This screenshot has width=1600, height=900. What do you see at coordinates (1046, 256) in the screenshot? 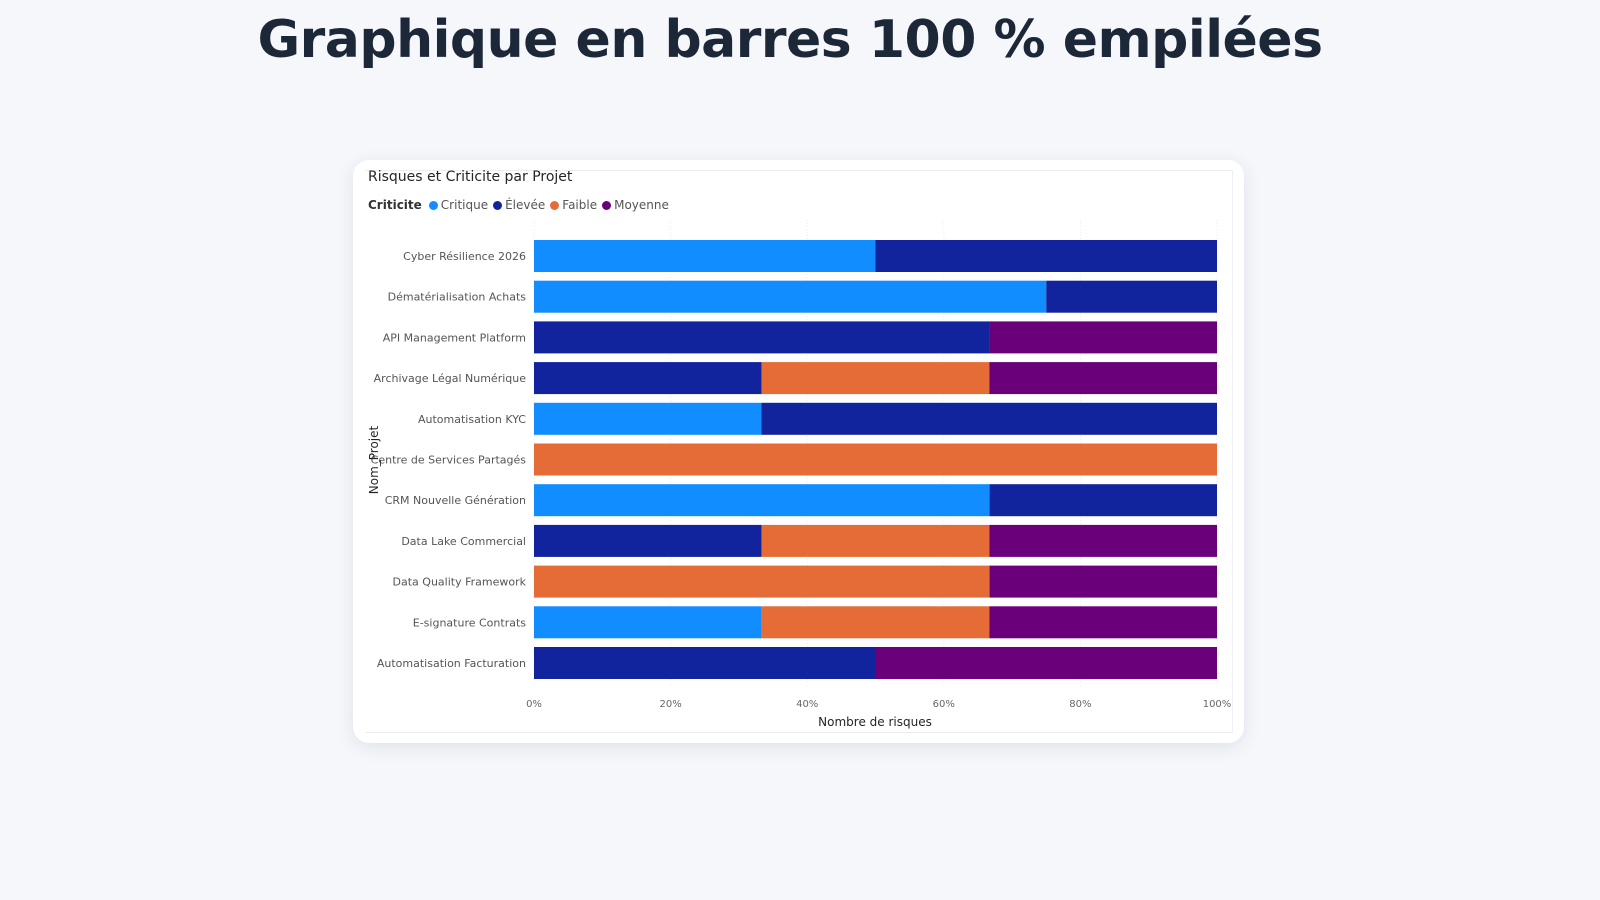
I see `bar-cyber-resilience-2026-elevee` at bounding box center [1046, 256].